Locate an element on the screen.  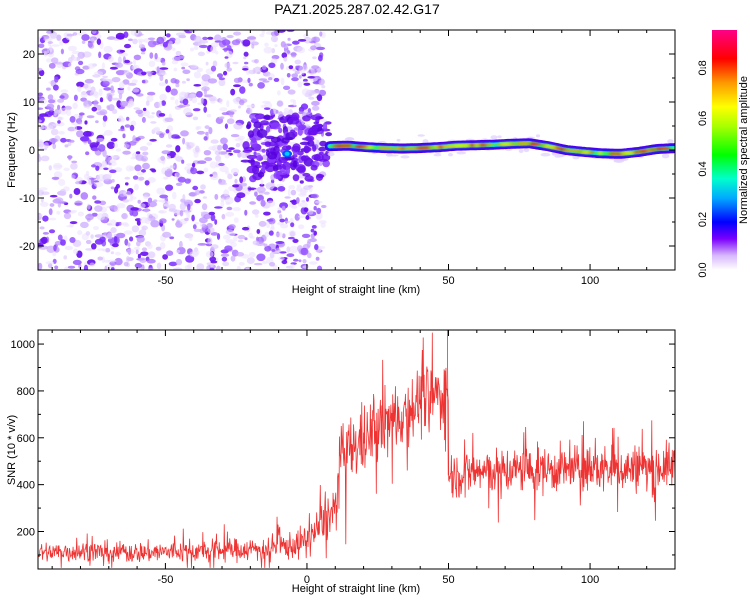
spectrogram-tone-track is located at coordinates (499, 148).